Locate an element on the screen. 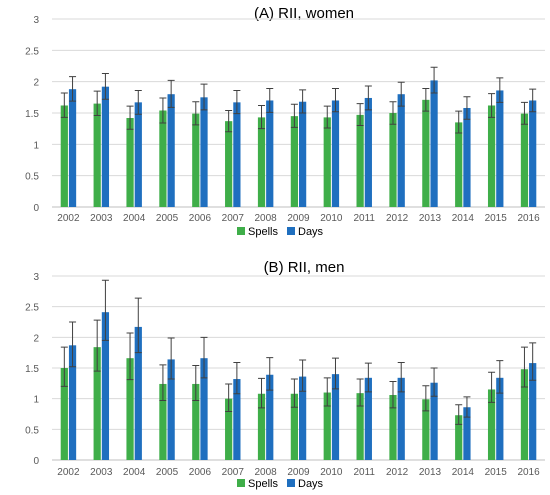  bar-spells-2014 is located at coordinates (458, 164).